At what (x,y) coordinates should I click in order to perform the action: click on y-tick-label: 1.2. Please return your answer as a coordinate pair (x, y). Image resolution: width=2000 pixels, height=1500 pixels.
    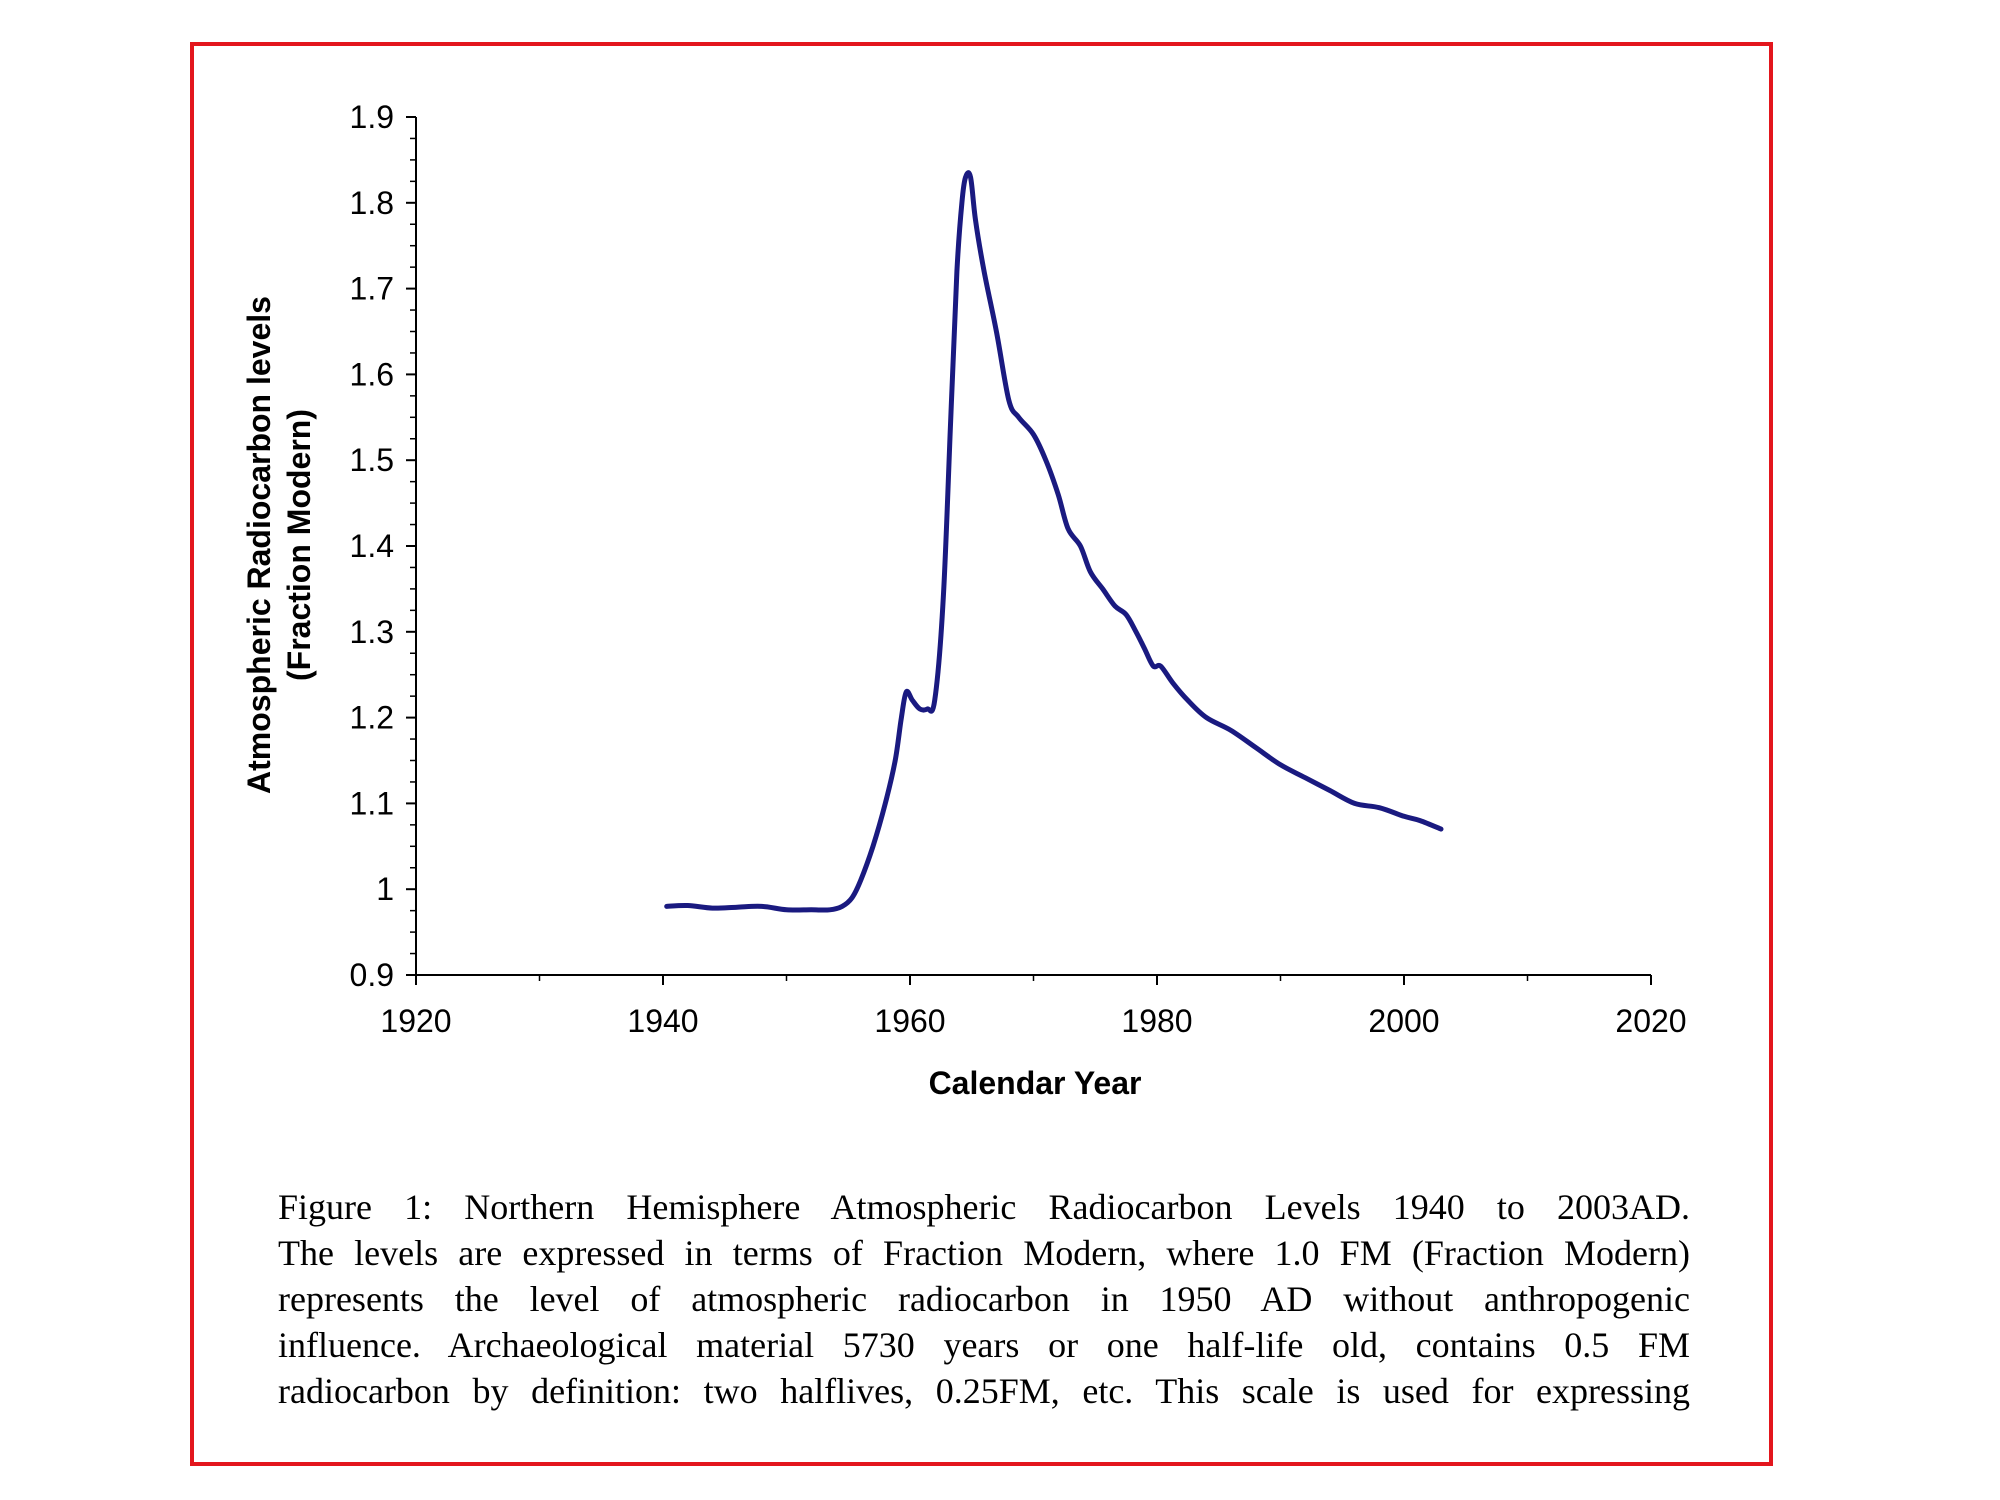
    Looking at the image, I should click on (372, 718).